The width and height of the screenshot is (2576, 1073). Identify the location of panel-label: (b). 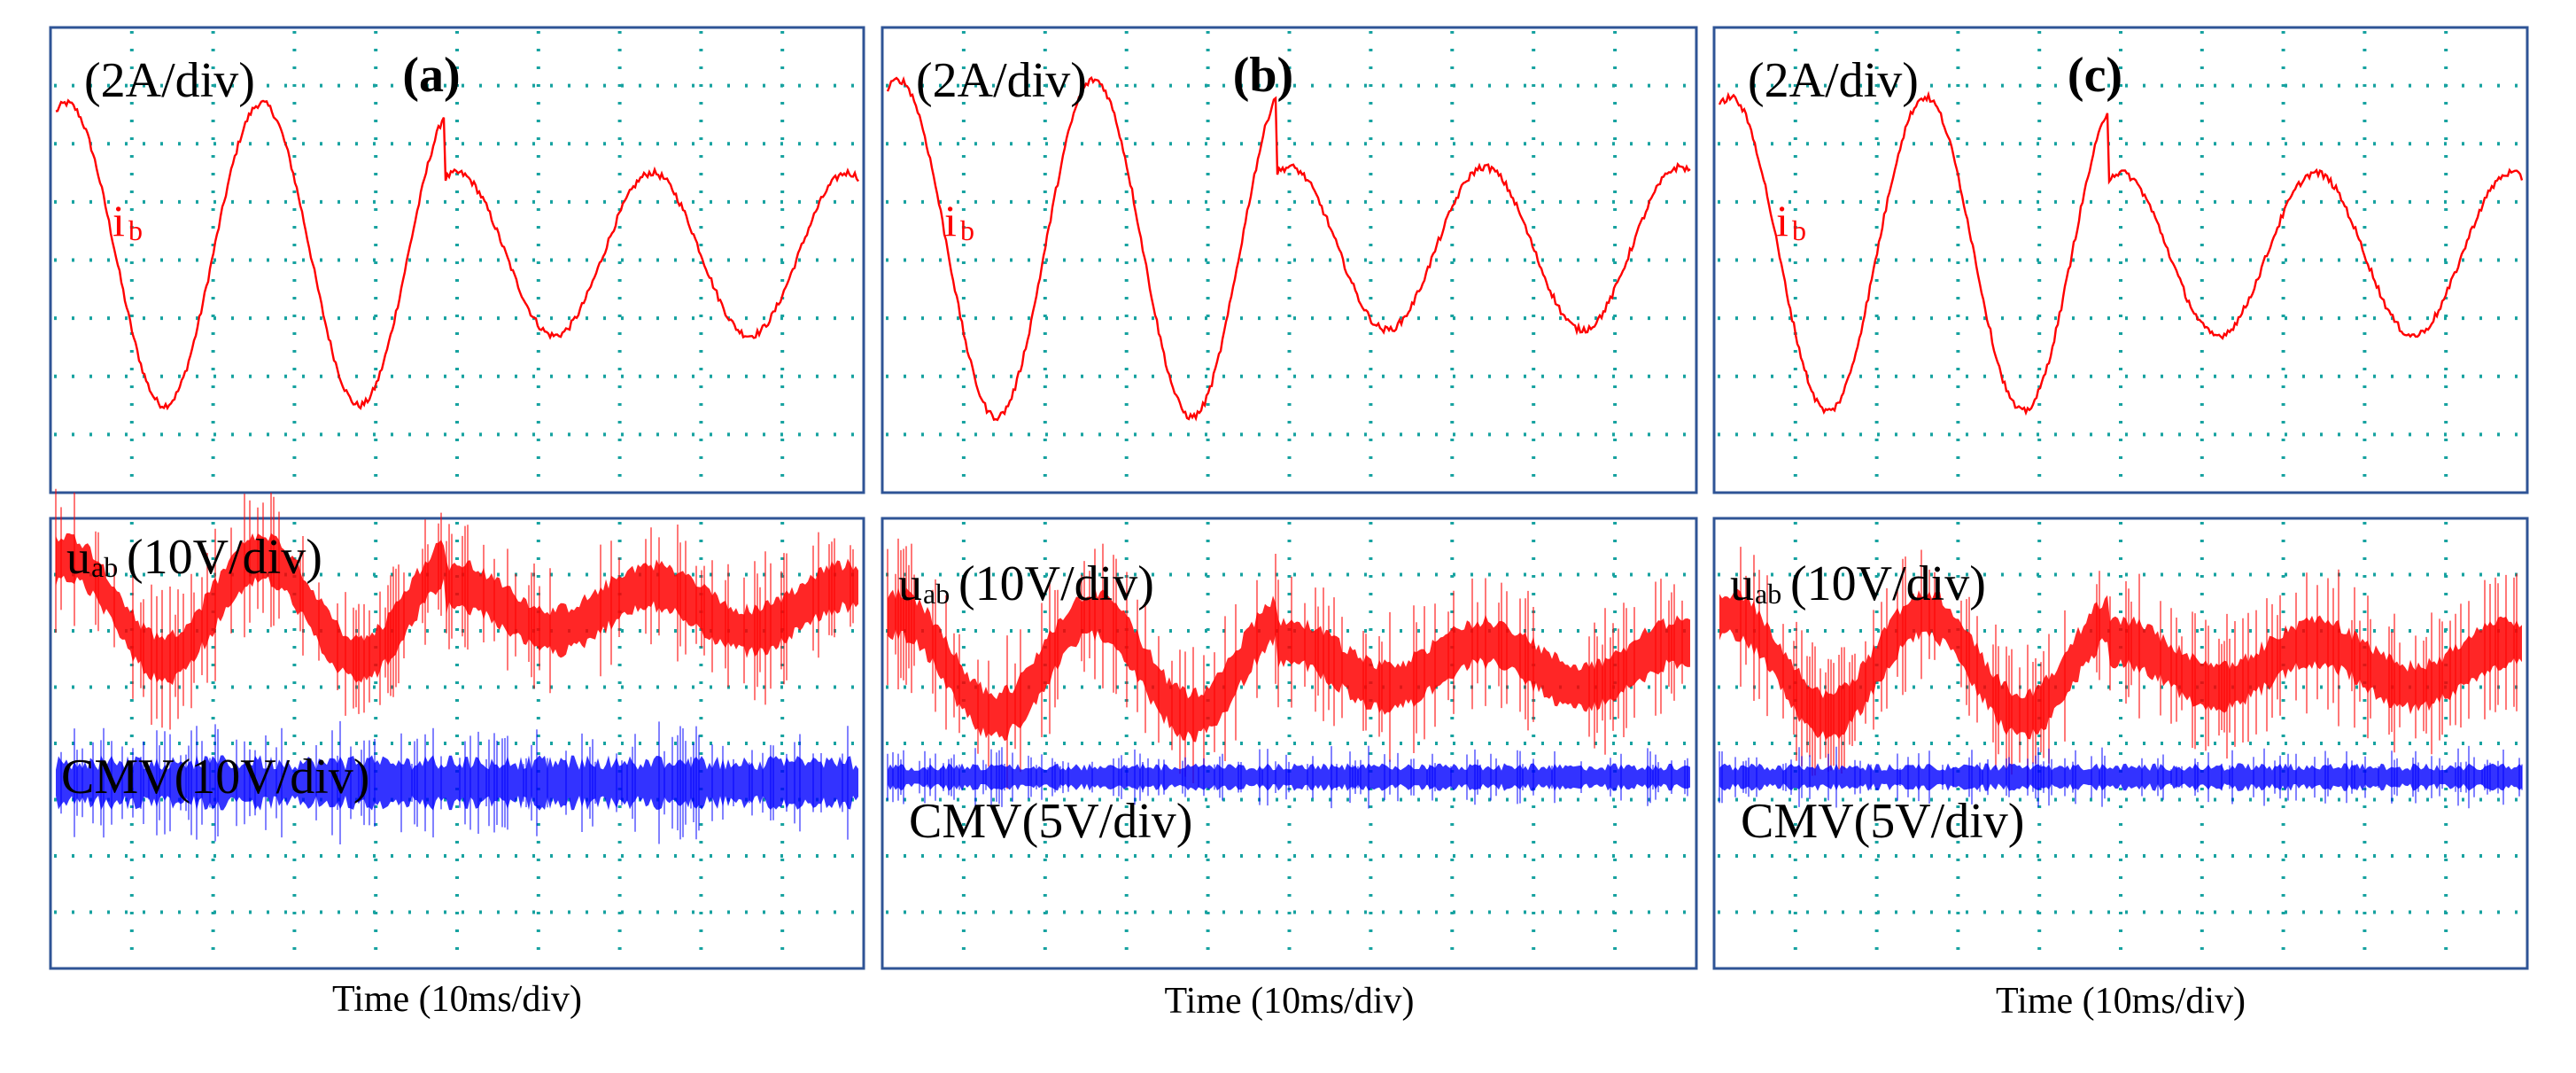
(1263, 75).